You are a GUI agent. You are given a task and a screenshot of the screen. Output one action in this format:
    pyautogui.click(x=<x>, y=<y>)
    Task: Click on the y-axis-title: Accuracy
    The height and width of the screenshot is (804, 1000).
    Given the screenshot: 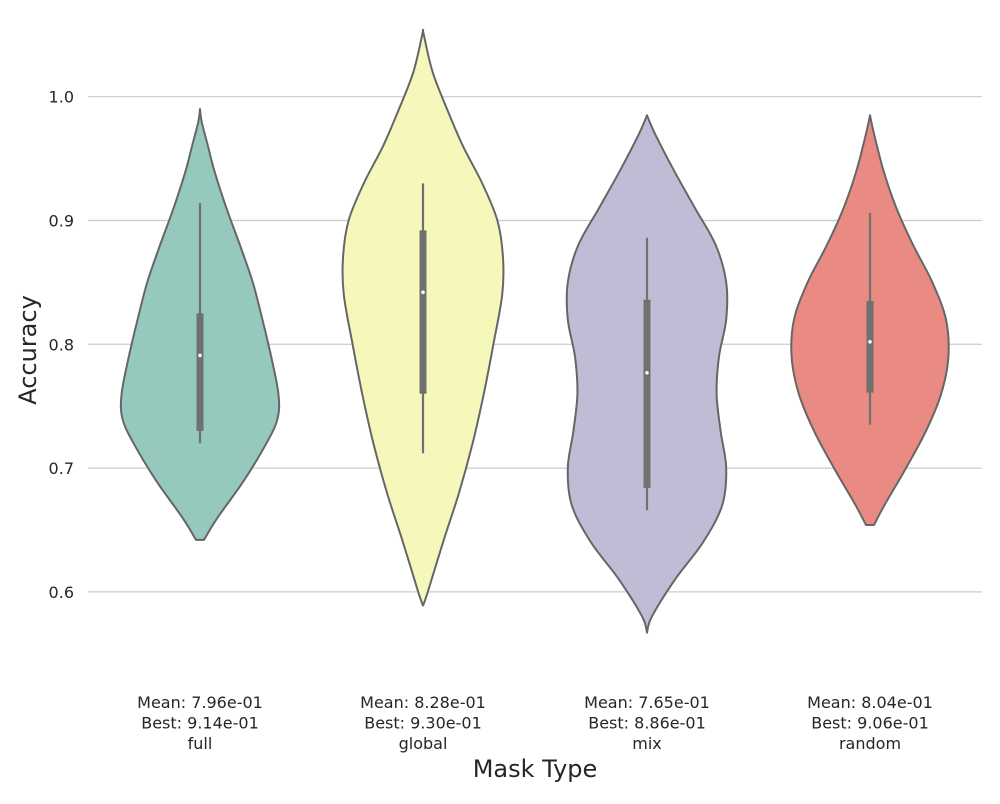 What is the action you would take?
    pyautogui.click(x=28, y=350)
    